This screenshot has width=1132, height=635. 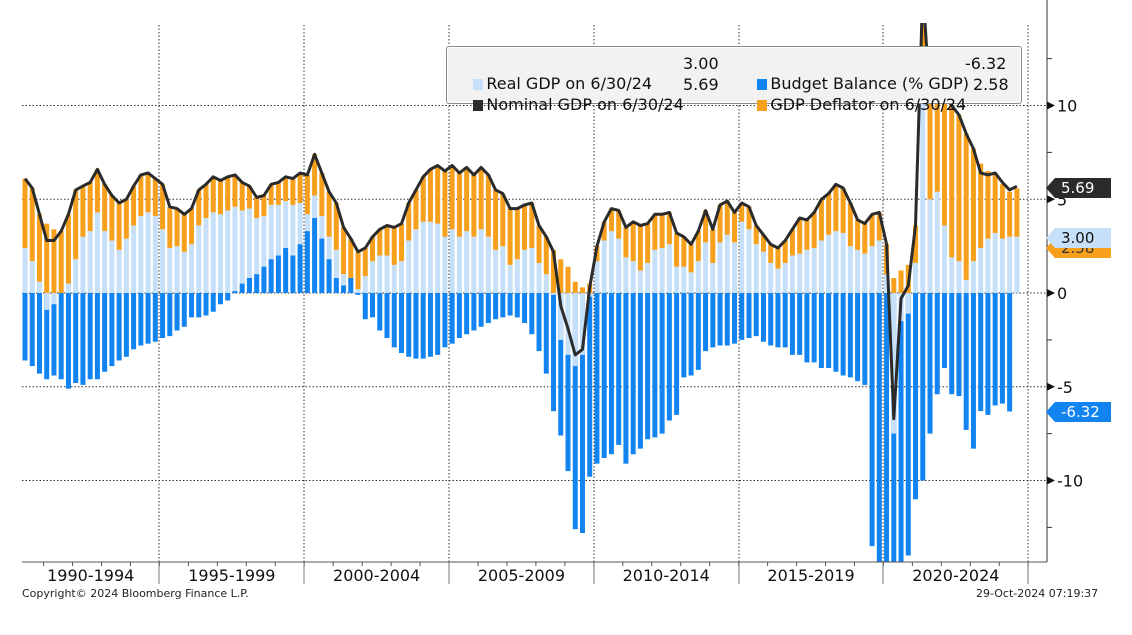 What do you see at coordinates (991, 84) in the screenshot?
I see `legend-value-deflator: 2.58` at bounding box center [991, 84].